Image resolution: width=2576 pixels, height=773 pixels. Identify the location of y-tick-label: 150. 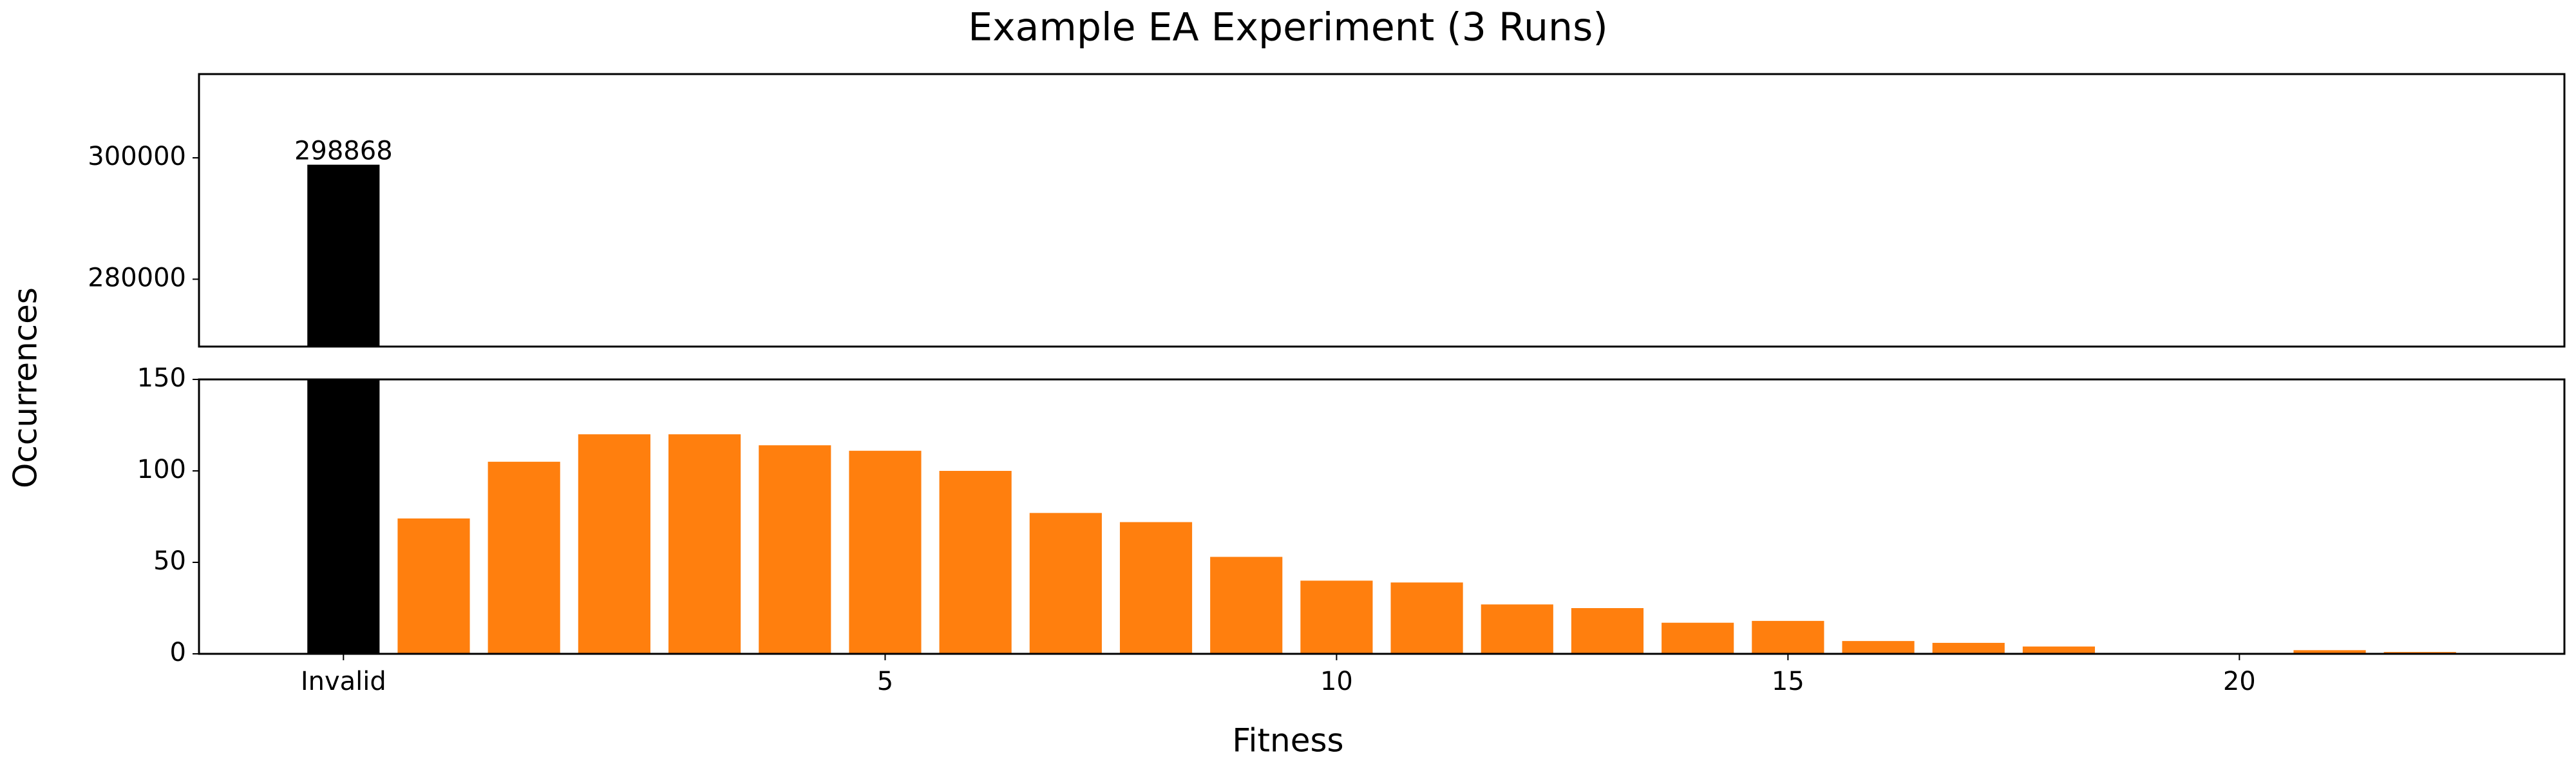
(161, 378).